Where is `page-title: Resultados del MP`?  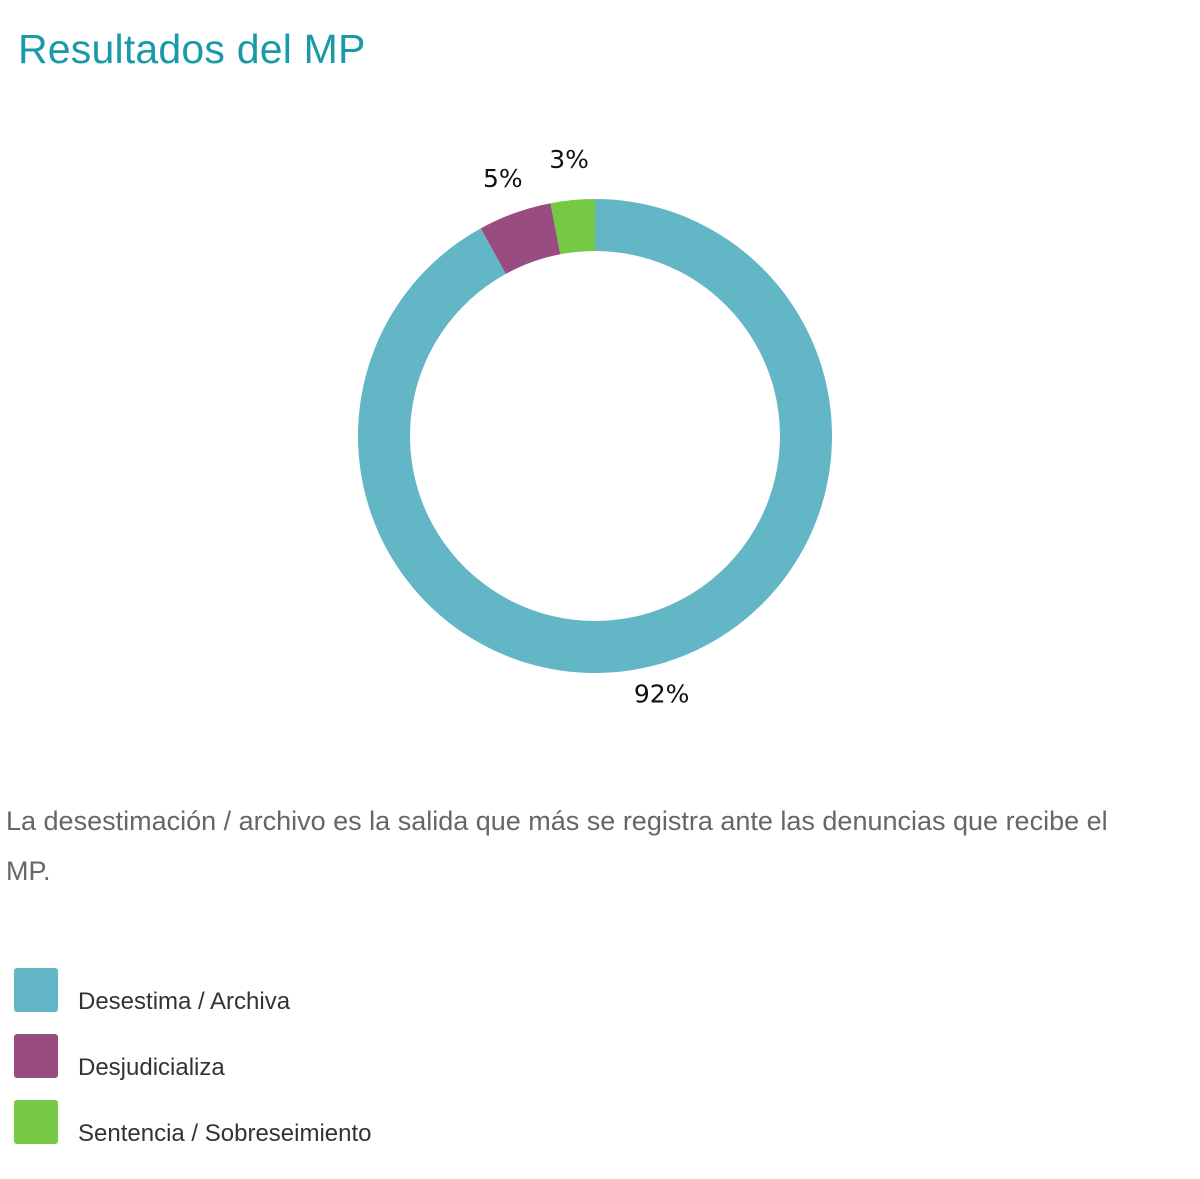
page-title: Resultados del MP is located at coordinates (192, 49).